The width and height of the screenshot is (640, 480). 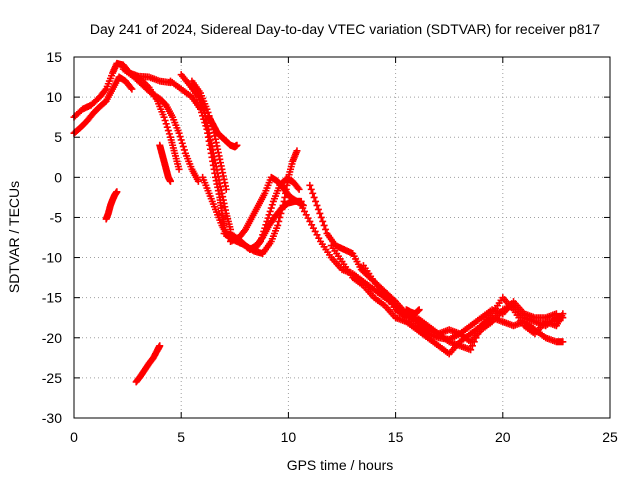 What do you see at coordinates (52, 298) in the screenshot?
I see `y-tick-label: -15` at bounding box center [52, 298].